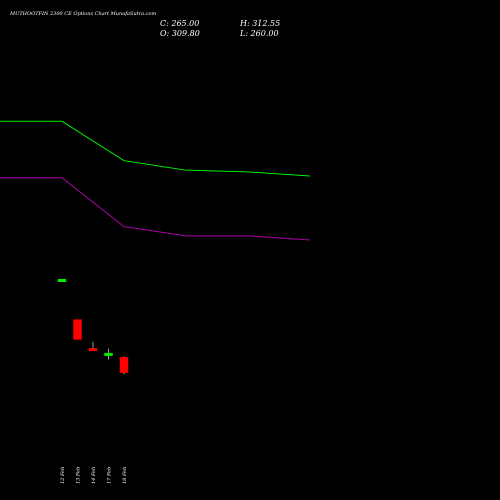  I want to click on x-tick-label: 17 Feb, so click(110, 475).